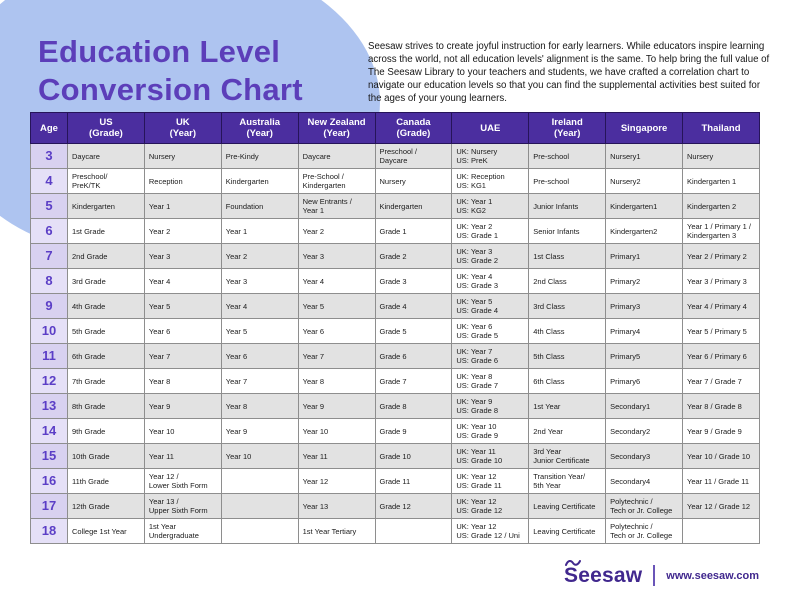  What do you see at coordinates (413, 481) in the screenshot?
I see `grade-cell: Grade 11` at bounding box center [413, 481].